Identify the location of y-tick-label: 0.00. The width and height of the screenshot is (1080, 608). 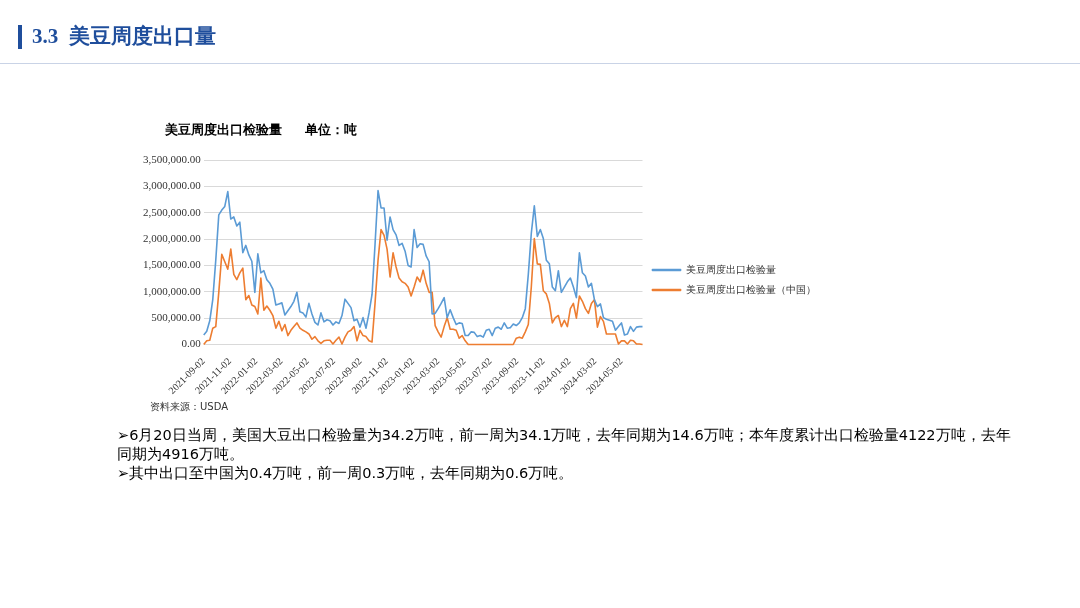
(191, 343).